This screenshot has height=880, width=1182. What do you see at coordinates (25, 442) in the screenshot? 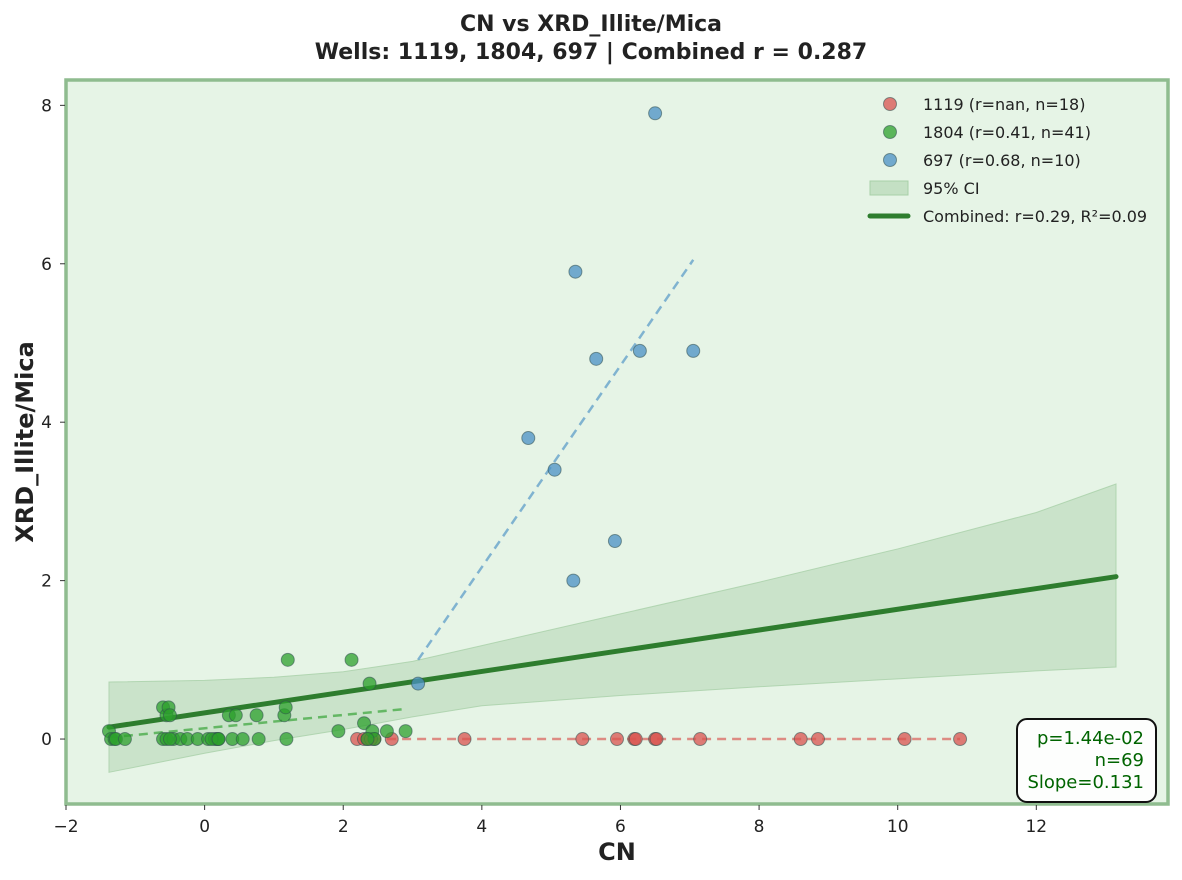
I see `y-axis-label: XRD_Illite/Mica` at bounding box center [25, 442].